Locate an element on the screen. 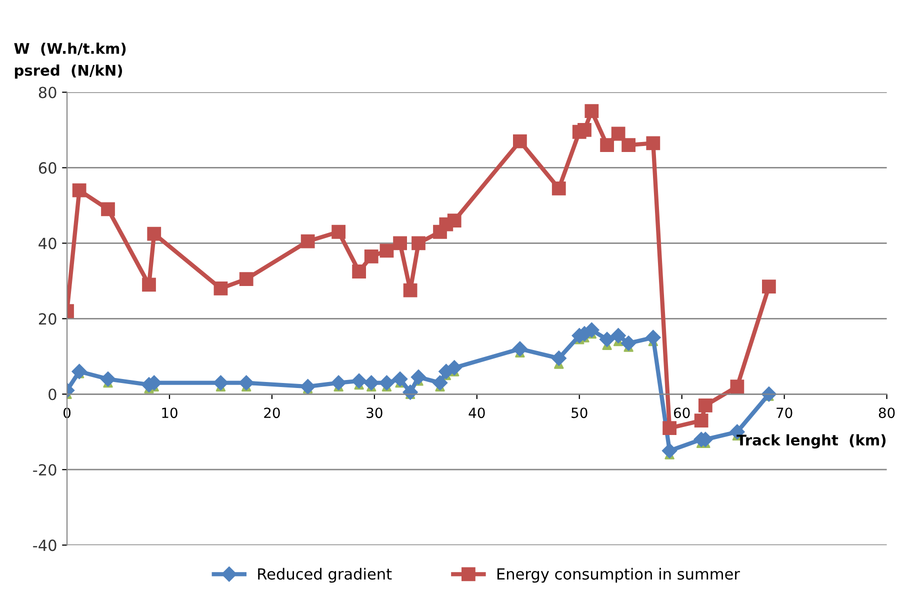  x-tick-label: 50 is located at coordinates (580, 413).